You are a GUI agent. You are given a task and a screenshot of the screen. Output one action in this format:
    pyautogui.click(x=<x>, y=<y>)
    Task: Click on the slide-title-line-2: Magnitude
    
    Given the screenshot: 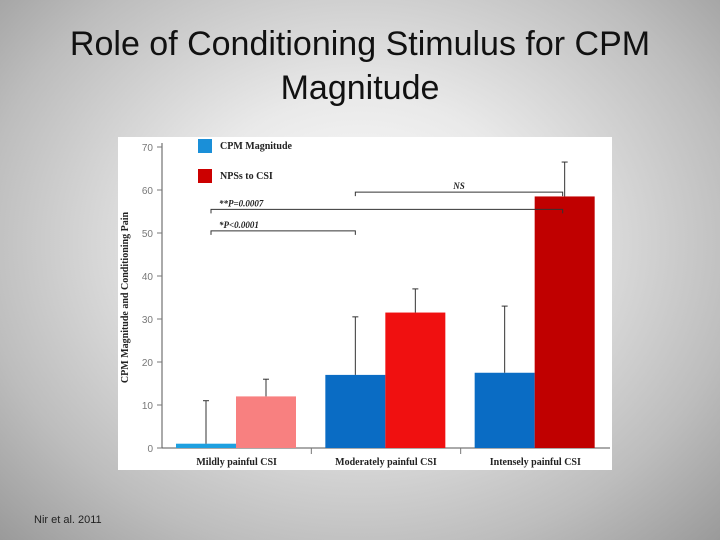 What is the action you would take?
    pyautogui.click(x=360, y=88)
    